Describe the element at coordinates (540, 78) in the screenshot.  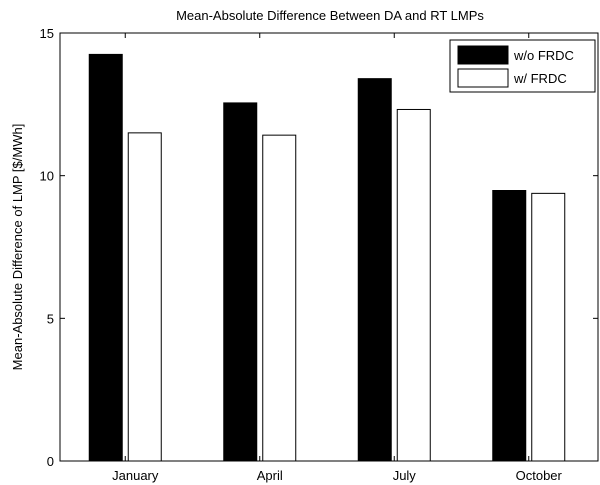
I see `legend-label-w-frdc: w/ FRDC` at that location.